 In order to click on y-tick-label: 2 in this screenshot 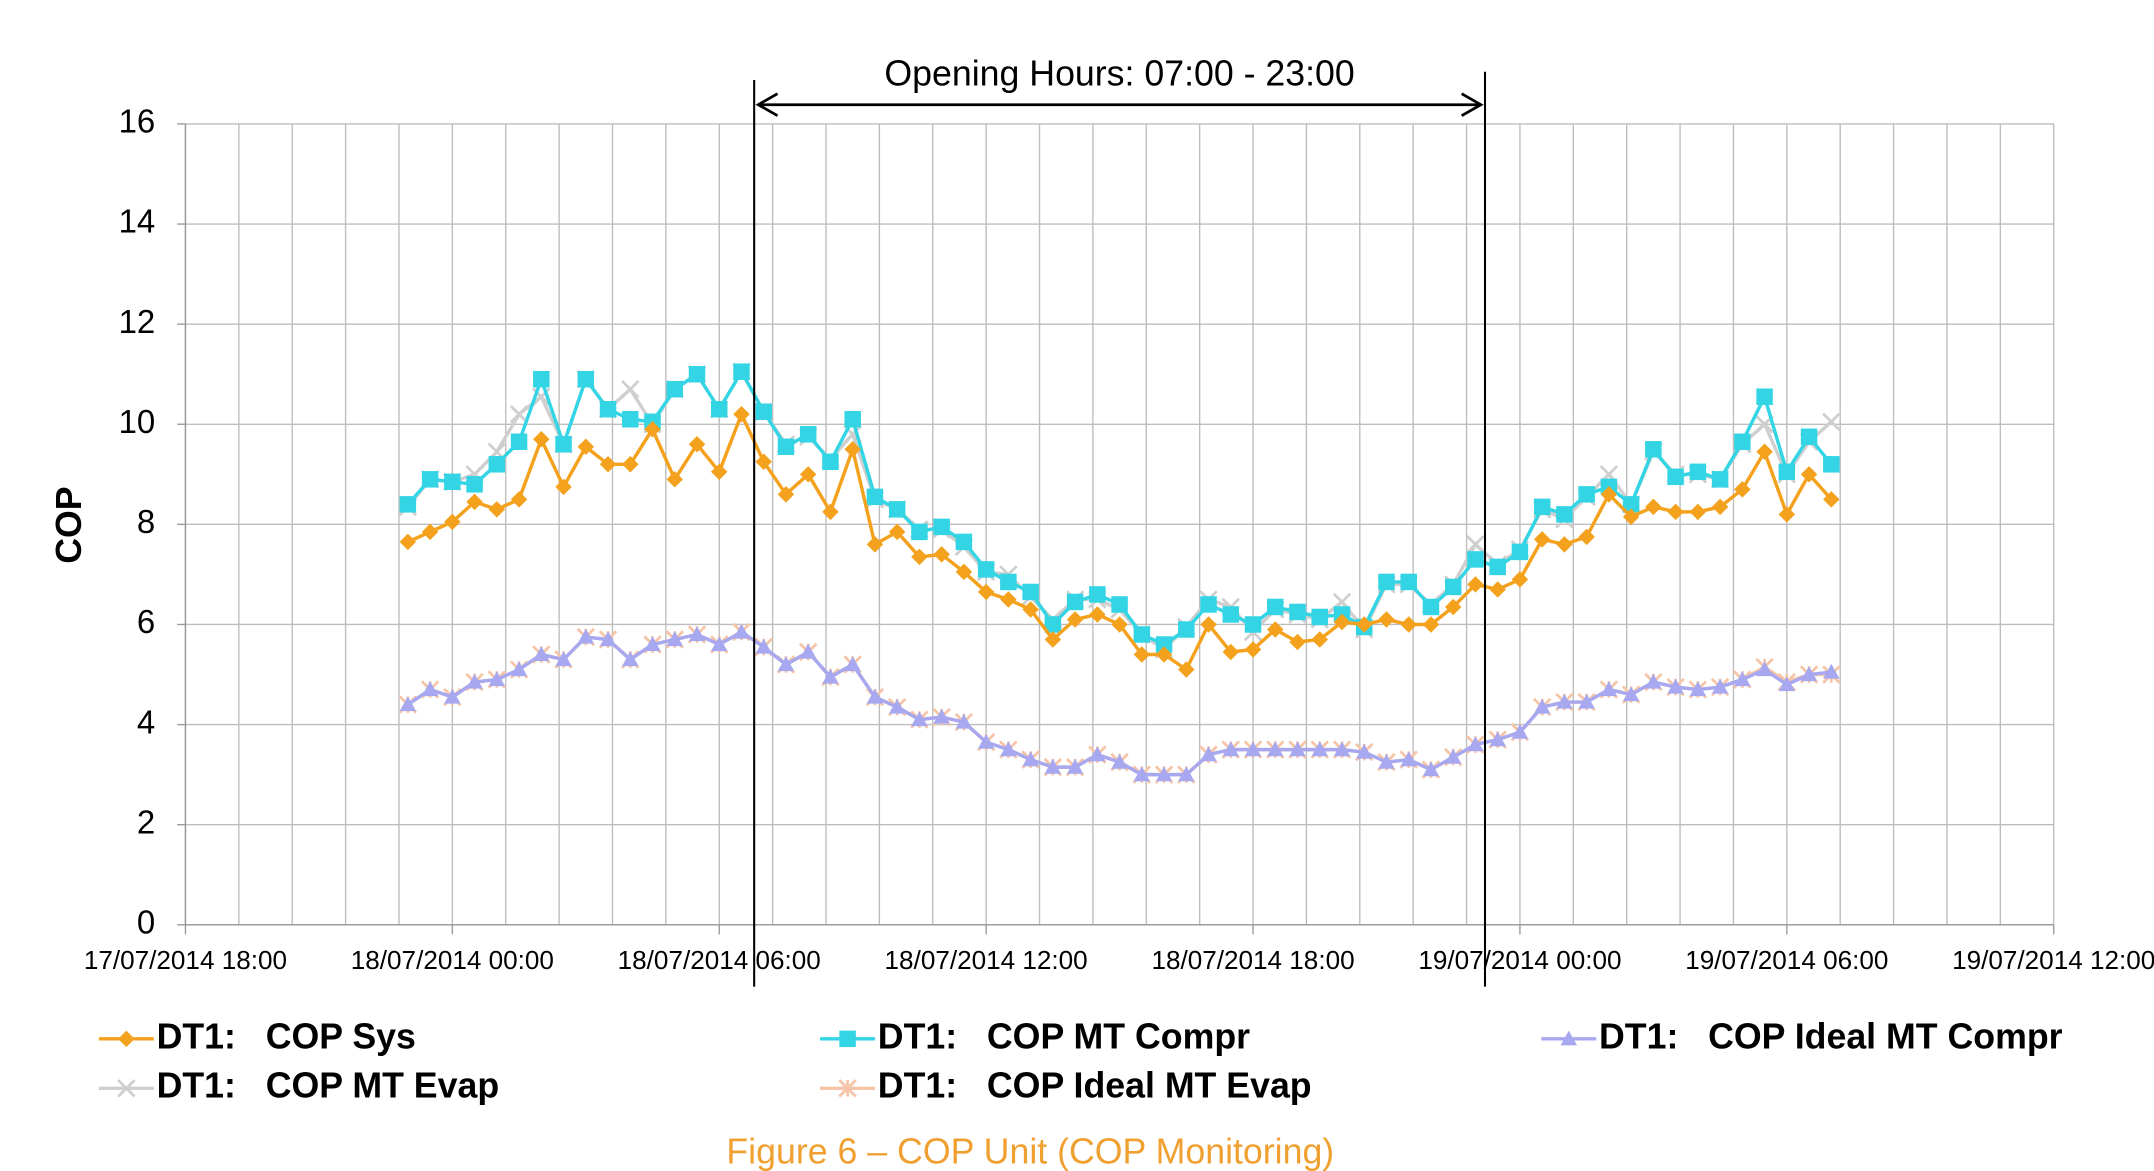, I will do `click(146, 821)`.